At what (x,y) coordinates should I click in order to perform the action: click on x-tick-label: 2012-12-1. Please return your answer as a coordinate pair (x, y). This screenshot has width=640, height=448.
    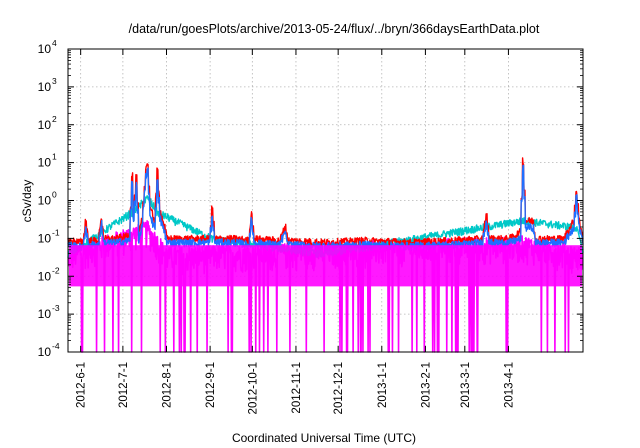
    Looking at the image, I should click on (339, 388).